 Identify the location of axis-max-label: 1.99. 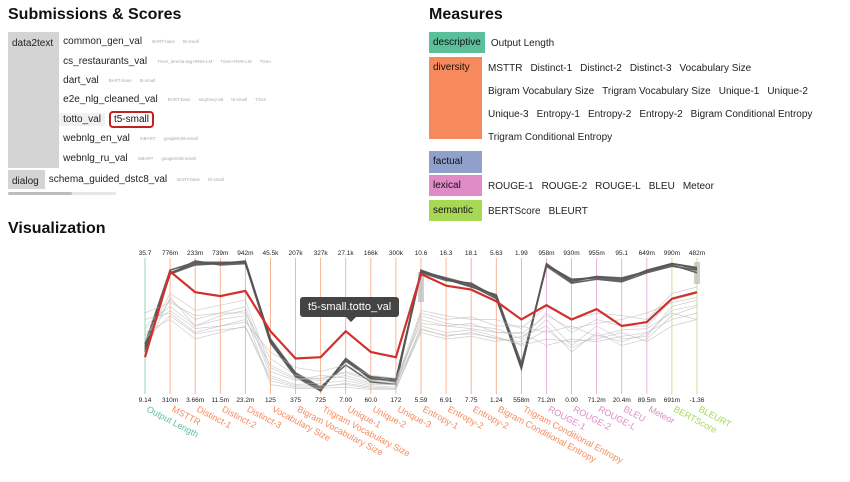
(521, 253).